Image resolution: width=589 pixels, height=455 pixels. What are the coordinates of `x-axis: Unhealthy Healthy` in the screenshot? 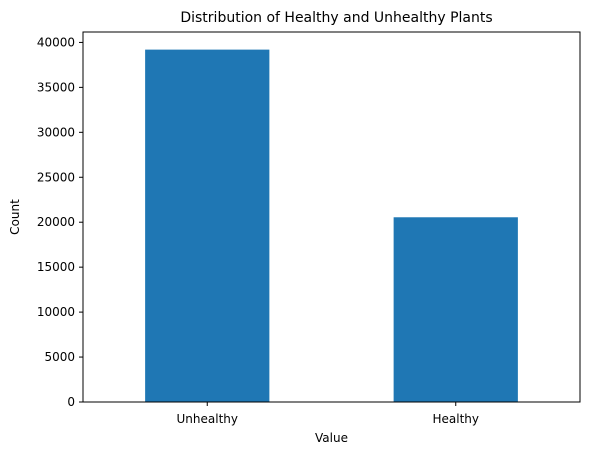 It's located at (328, 414).